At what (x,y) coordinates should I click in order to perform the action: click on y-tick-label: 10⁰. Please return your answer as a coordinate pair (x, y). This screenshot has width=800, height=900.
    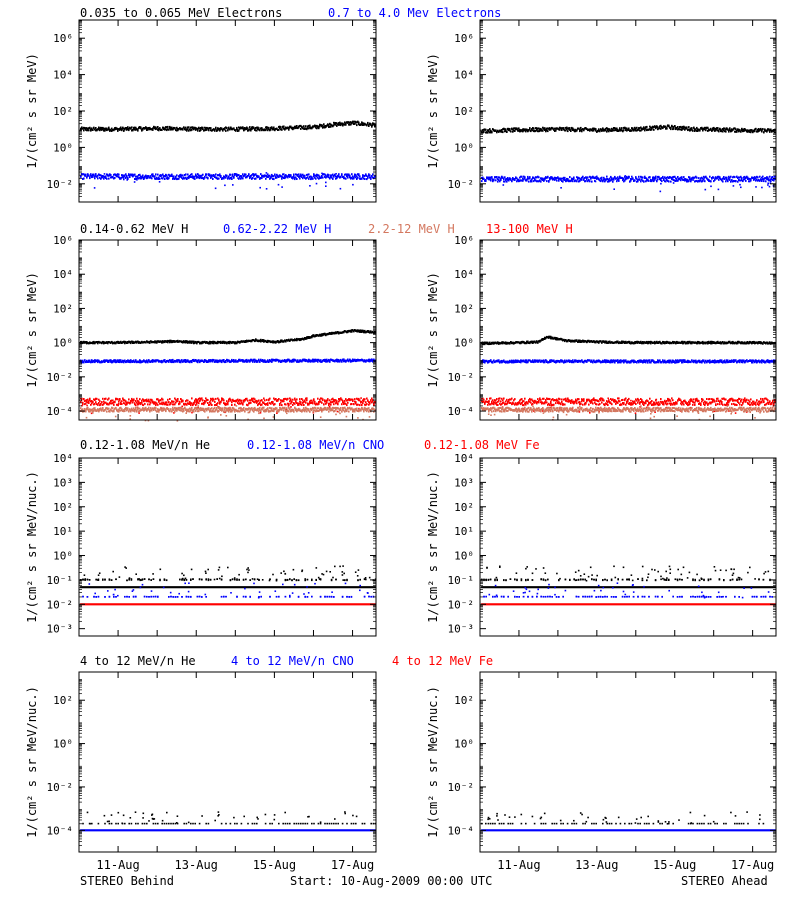
    Looking at the image, I should click on (63, 147).